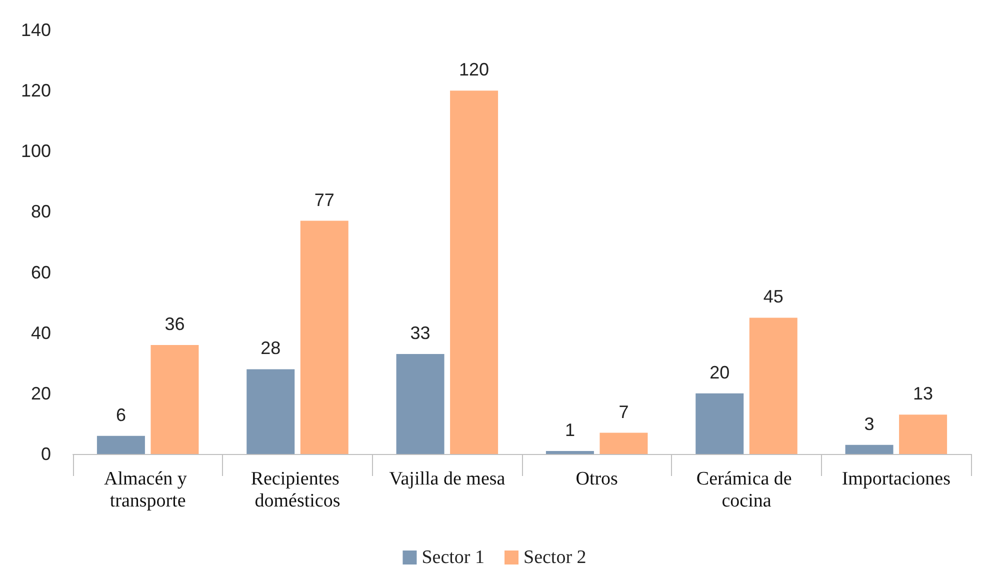 This screenshot has width=989, height=580. I want to click on x-tick-label: Otros, so click(597, 479).